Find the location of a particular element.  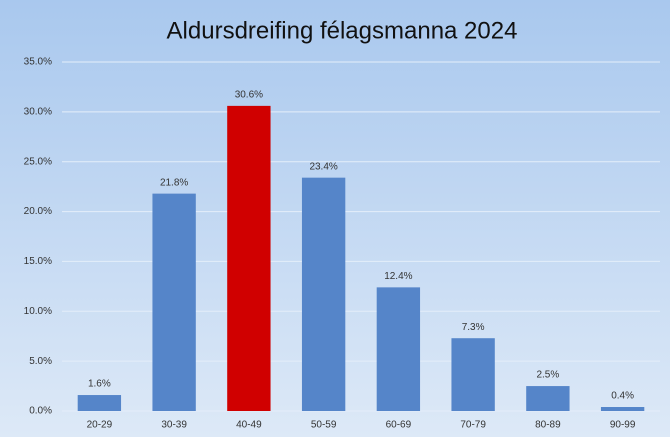

data-label: 30.6% is located at coordinates (249, 95).